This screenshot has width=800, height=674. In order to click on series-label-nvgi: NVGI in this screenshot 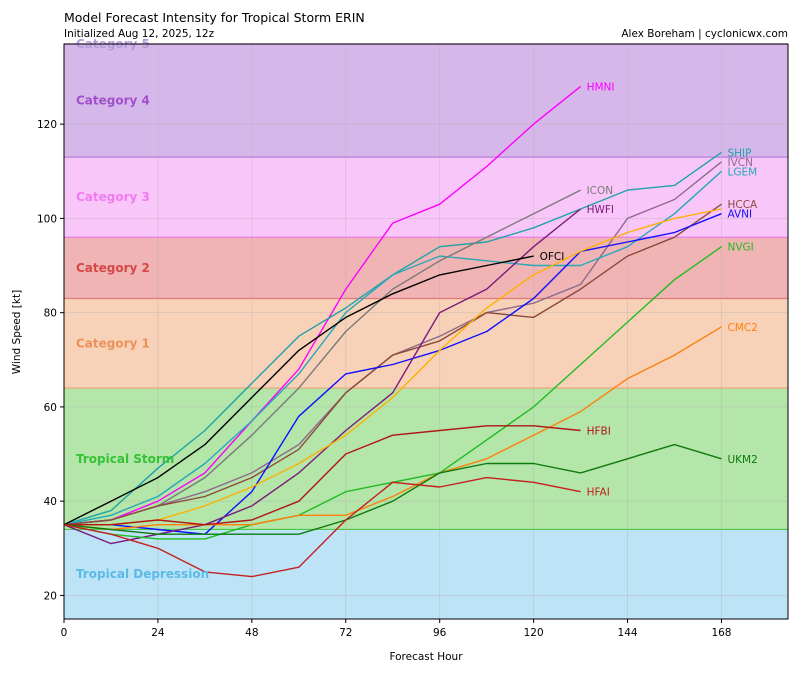, I will do `click(740, 248)`.